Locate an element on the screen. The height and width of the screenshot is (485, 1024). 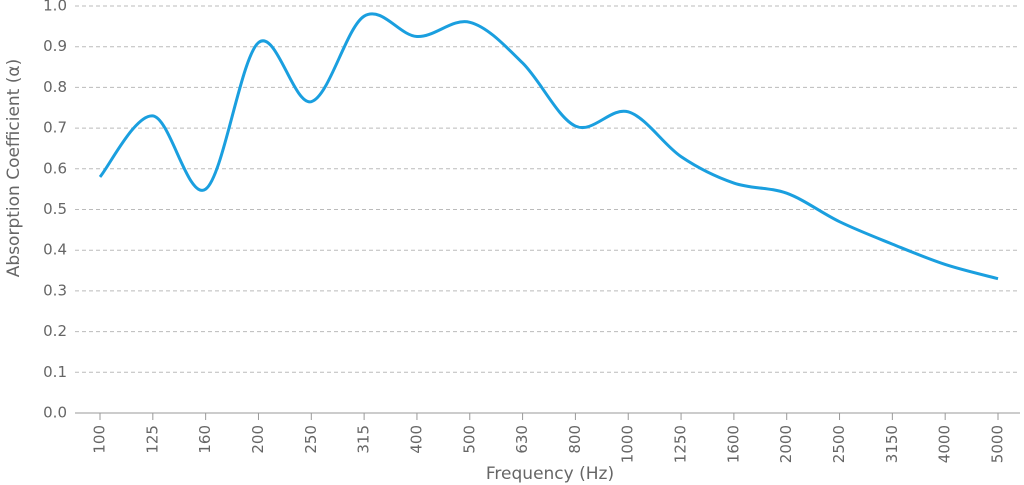
x-tick-label: 160 is located at coordinates (205, 439).